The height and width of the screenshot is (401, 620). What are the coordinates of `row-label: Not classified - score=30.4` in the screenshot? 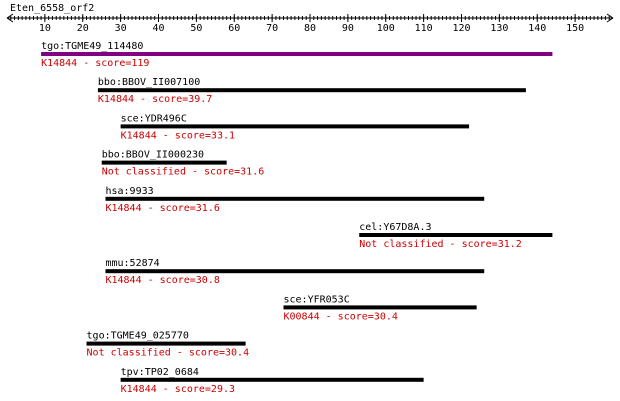 It's located at (168, 353).